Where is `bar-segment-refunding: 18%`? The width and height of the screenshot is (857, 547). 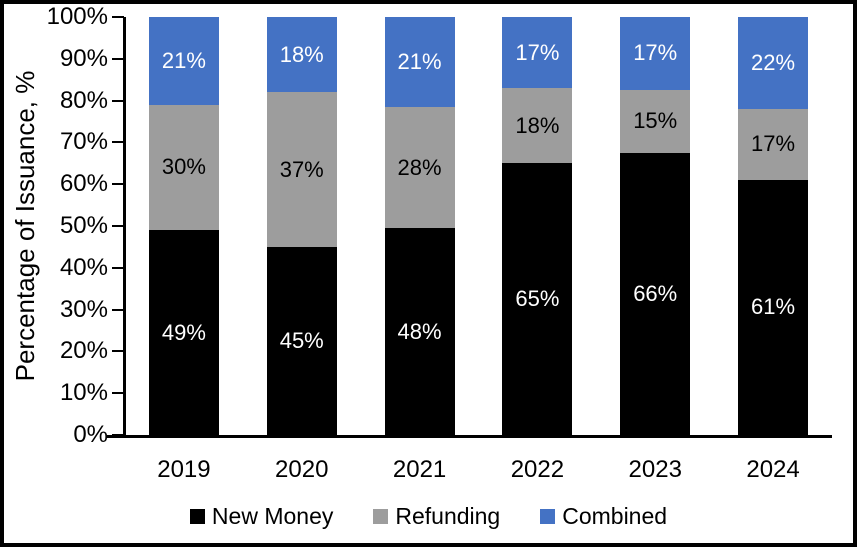
bar-segment-refunding: 18% is located at coordinates (537, 126).